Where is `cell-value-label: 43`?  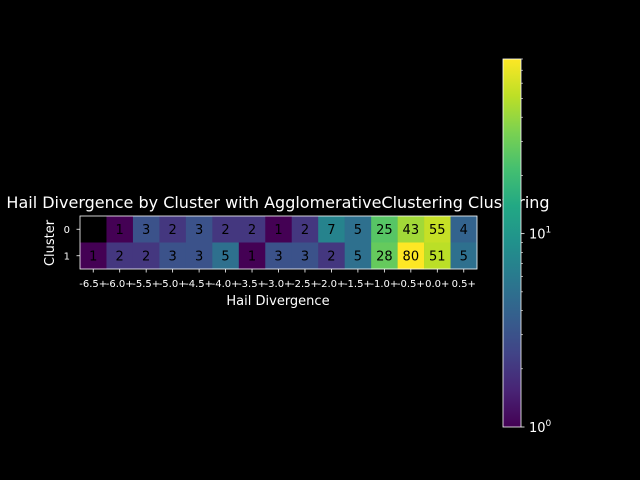 cell-value-label: 43 is located at coordinates (411, 230).